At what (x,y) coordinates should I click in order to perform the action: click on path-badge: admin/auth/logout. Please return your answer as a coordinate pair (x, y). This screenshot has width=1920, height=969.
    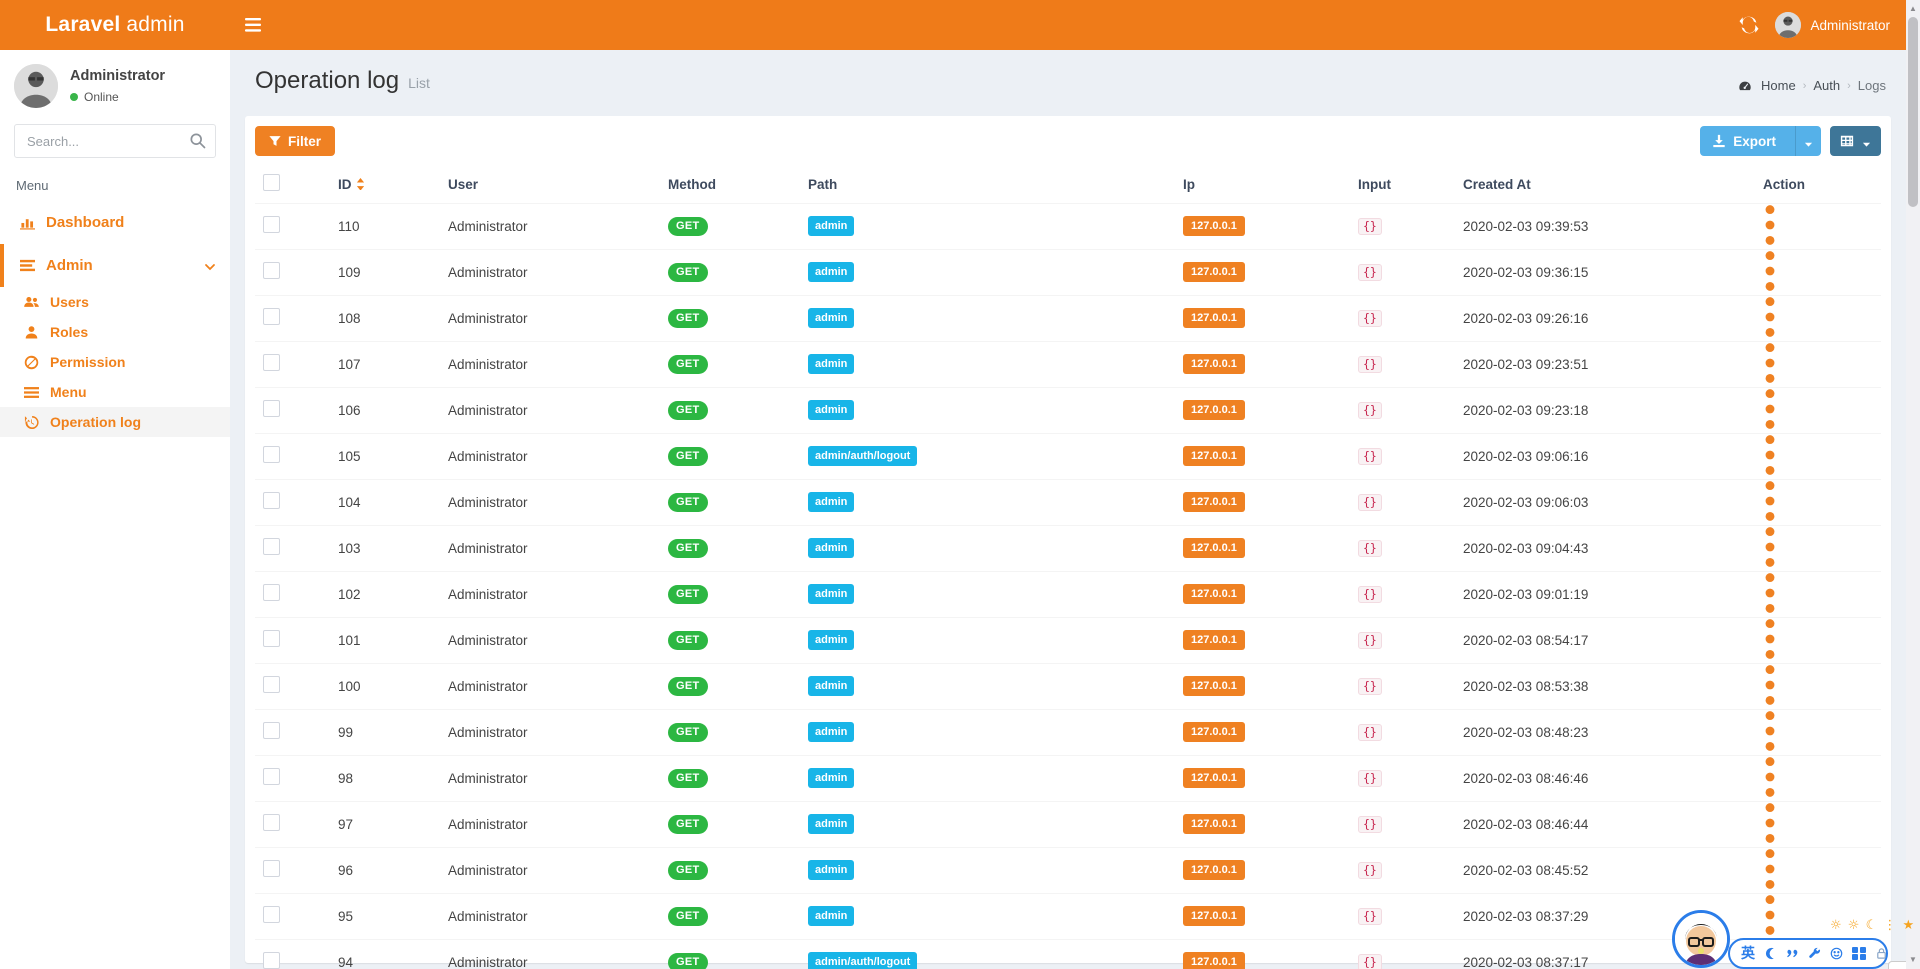
    Looking at the image, I should click on (863, 456).